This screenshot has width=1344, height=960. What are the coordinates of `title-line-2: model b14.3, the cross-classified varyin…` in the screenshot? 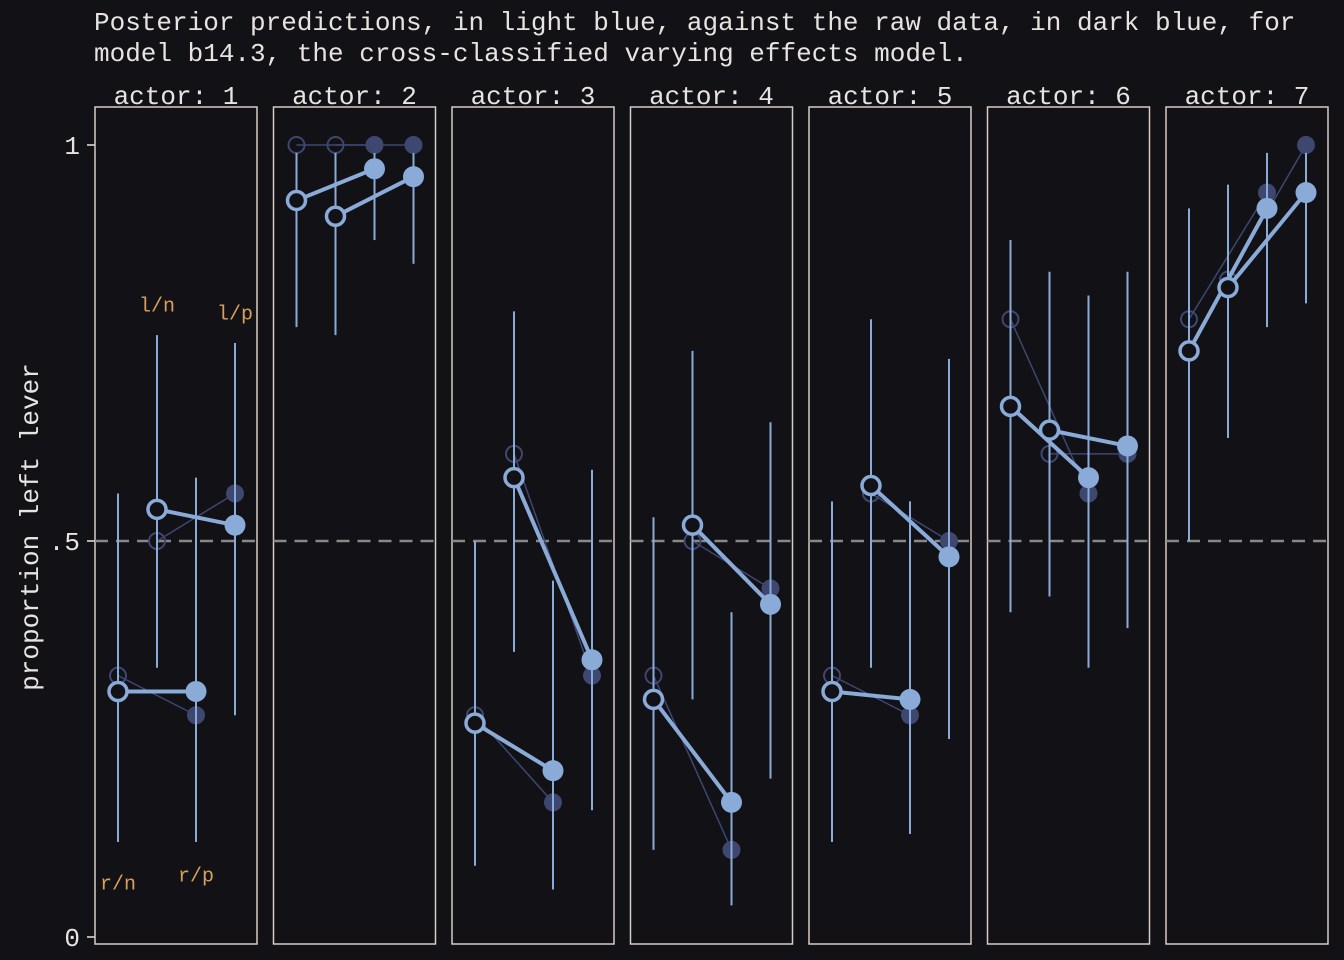 It's located at (531, 54).